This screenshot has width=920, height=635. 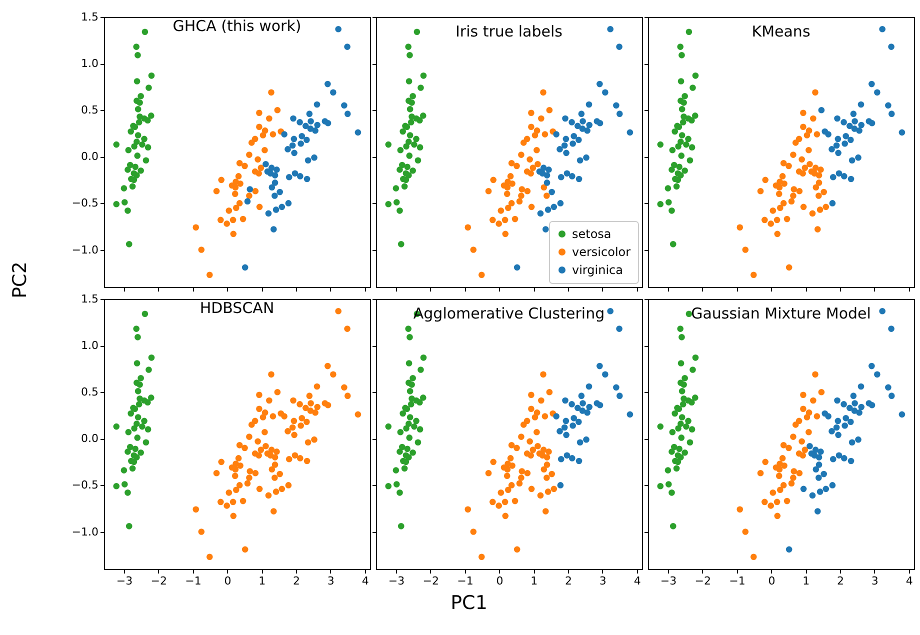 I want to click on legend-label: setosa, so click(x=592, y=234).